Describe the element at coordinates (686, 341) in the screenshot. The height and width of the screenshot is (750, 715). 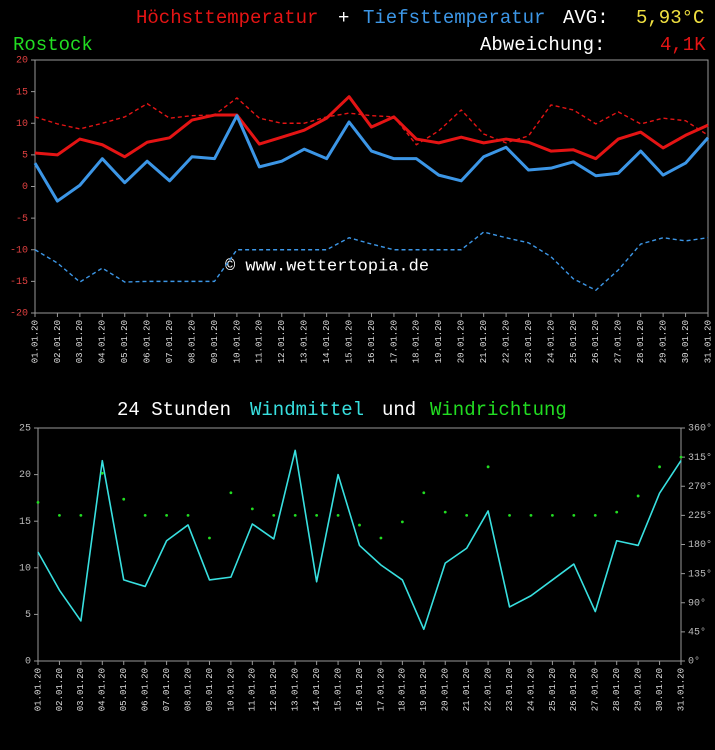
I see `x-tick-label: 30.01.20` at that location.